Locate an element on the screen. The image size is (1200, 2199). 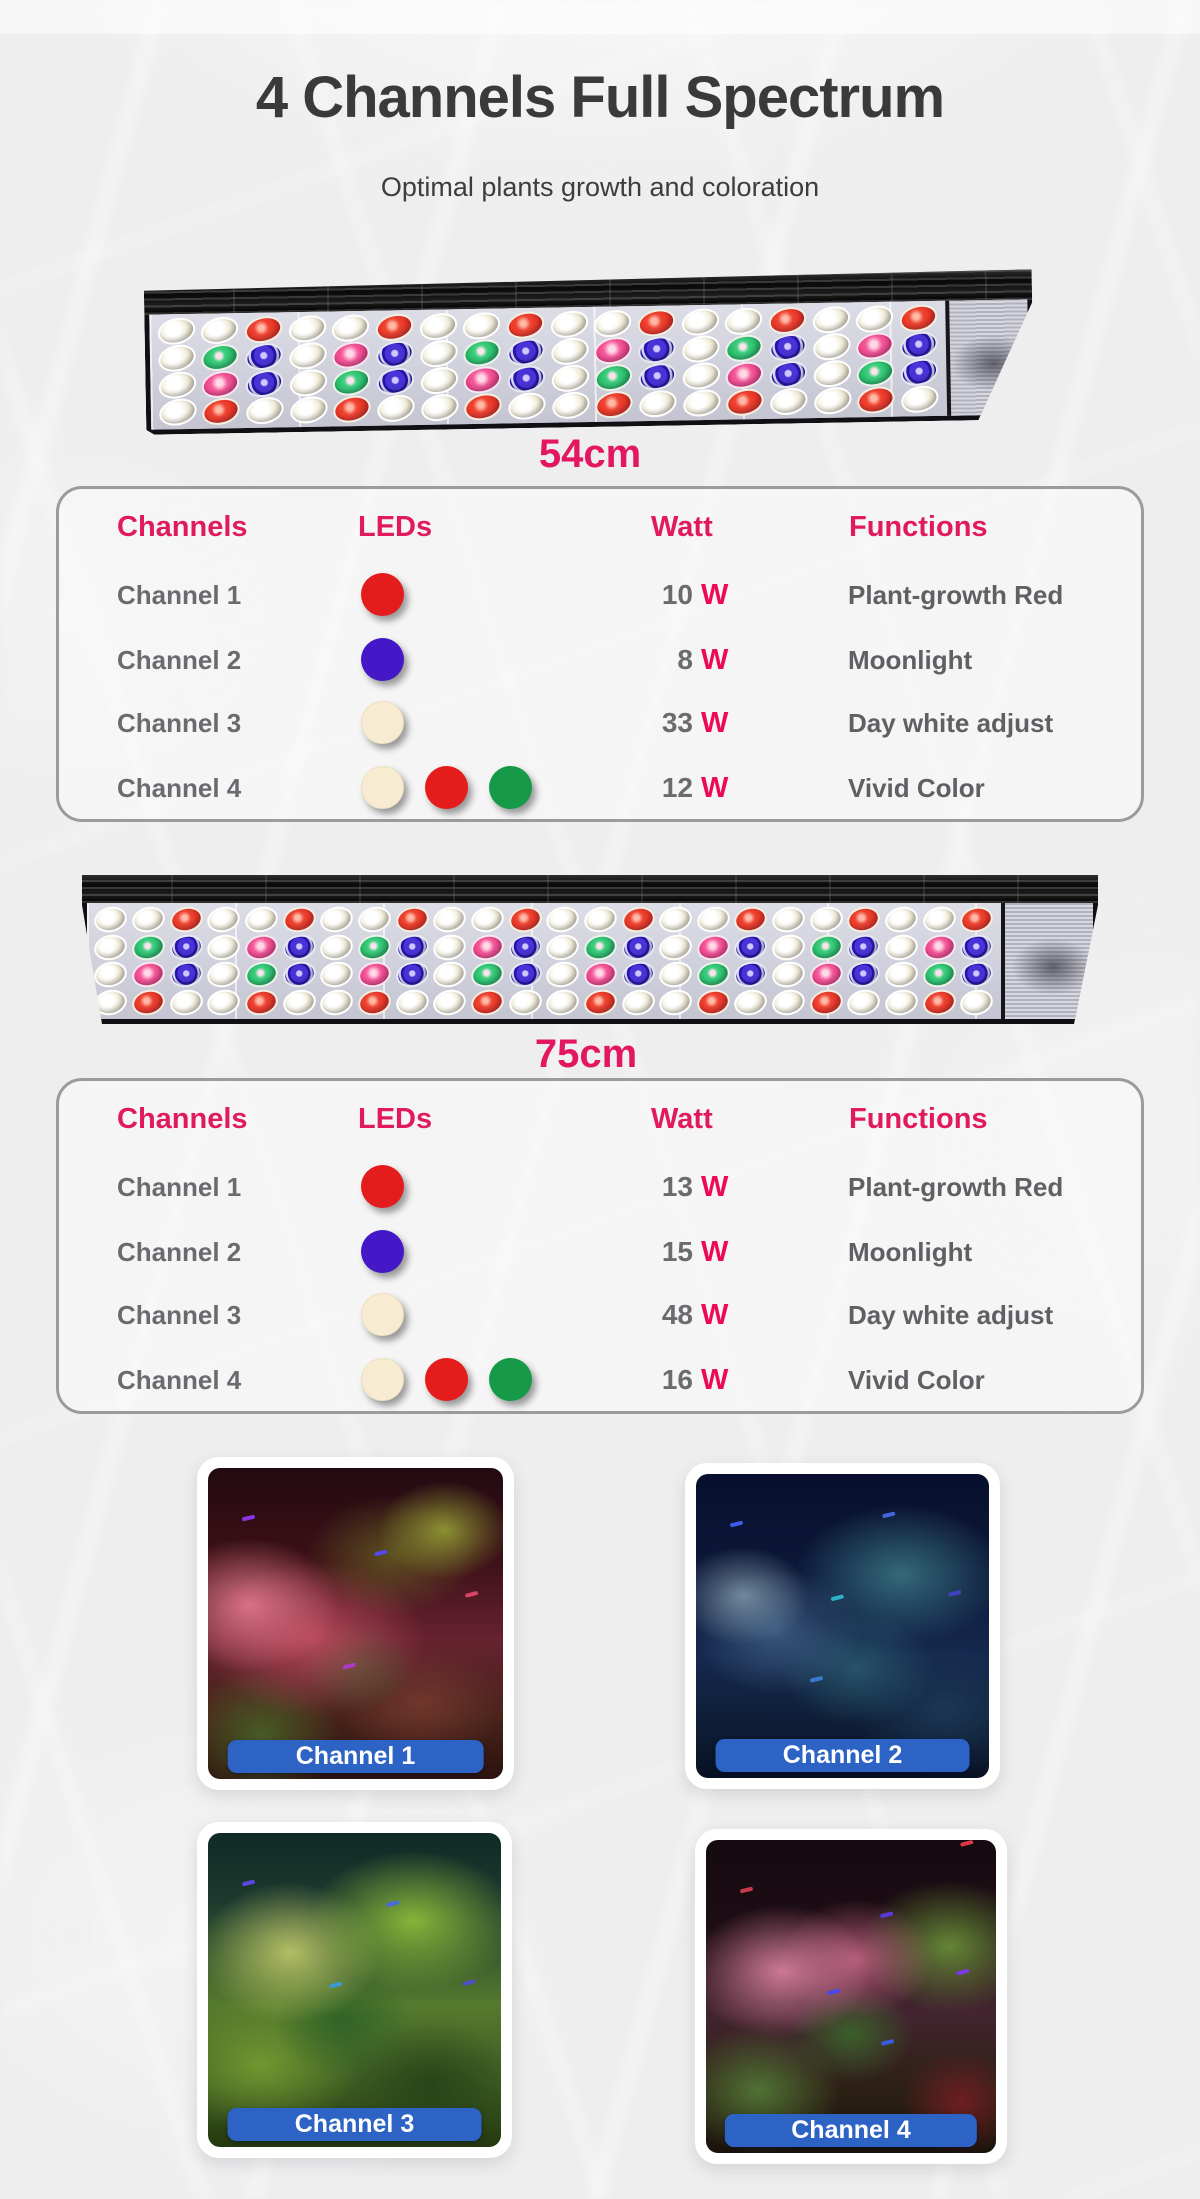
channel-label: Channel 3 is located at coordinates (179, 723).